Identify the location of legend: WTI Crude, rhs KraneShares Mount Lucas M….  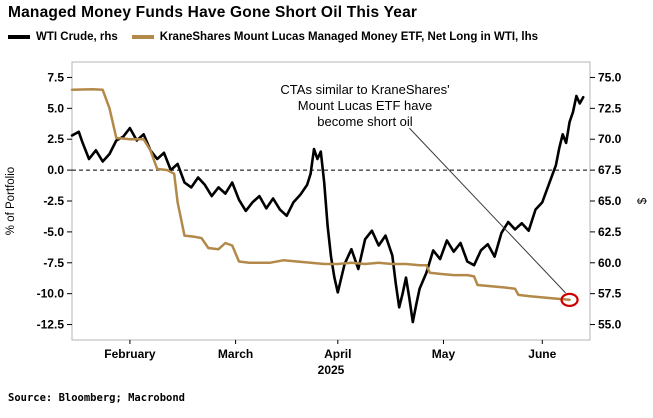
(273, 37).